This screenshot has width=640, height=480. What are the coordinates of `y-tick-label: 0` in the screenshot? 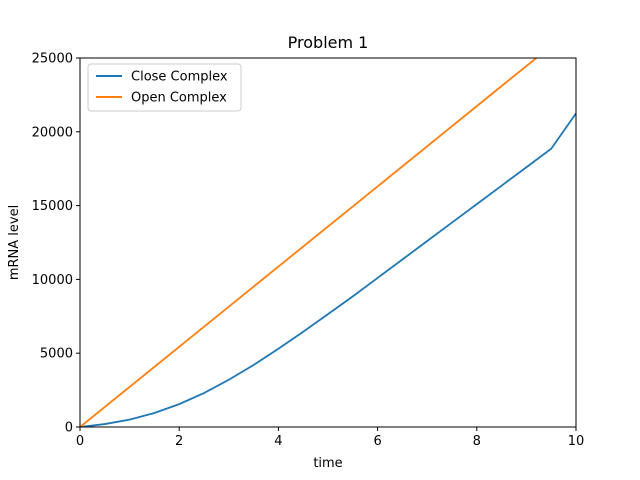 It's located at (69, 428).